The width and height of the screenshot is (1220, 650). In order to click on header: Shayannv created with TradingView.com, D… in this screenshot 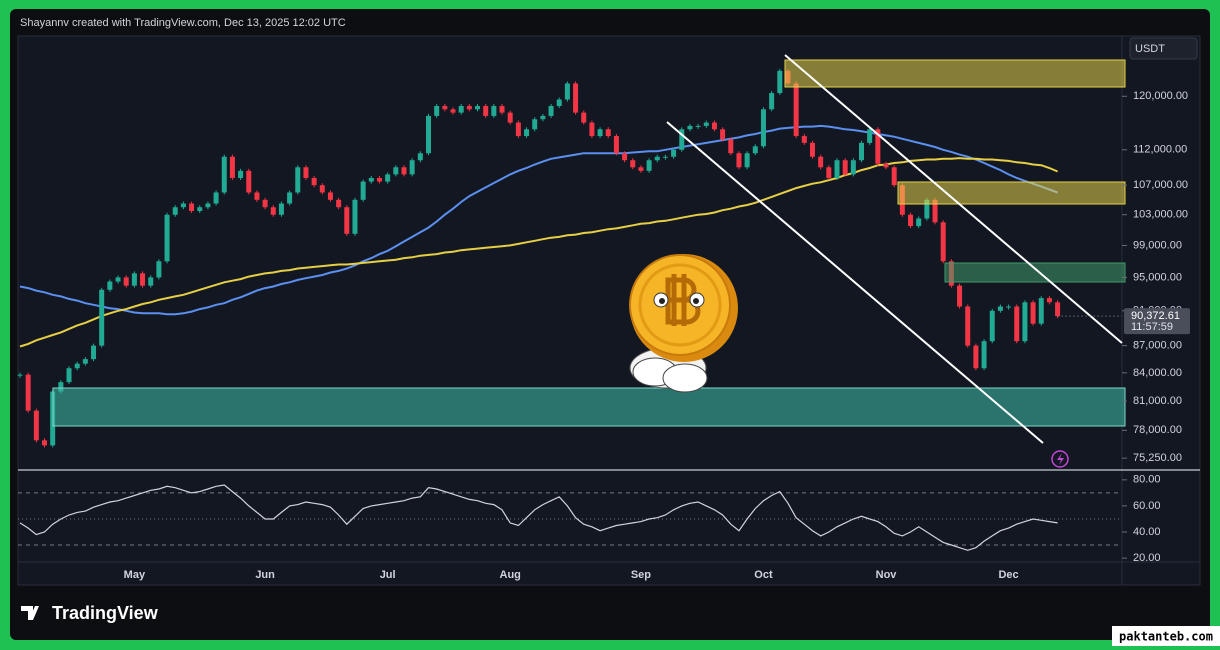, I will do `click(183, 23)`.